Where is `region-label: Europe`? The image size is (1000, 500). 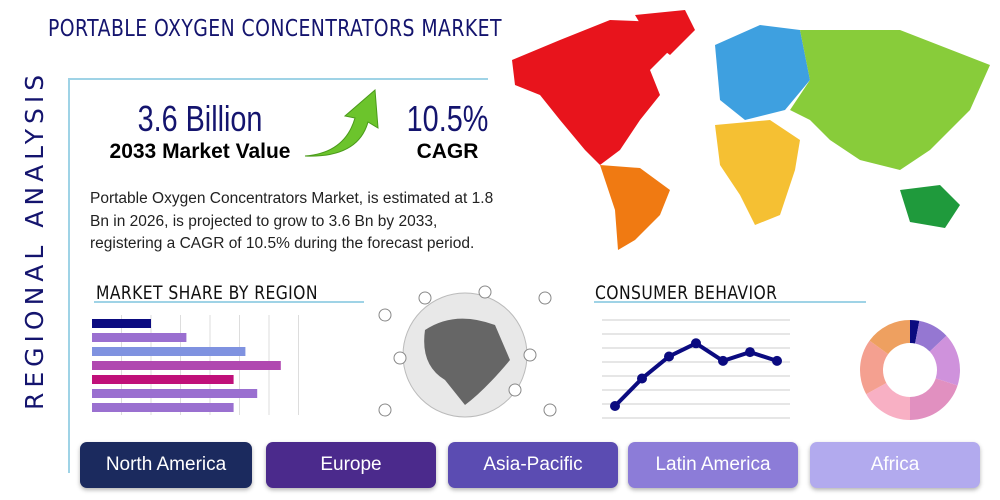
region-label: Europe is located at coordinates (351, 464).